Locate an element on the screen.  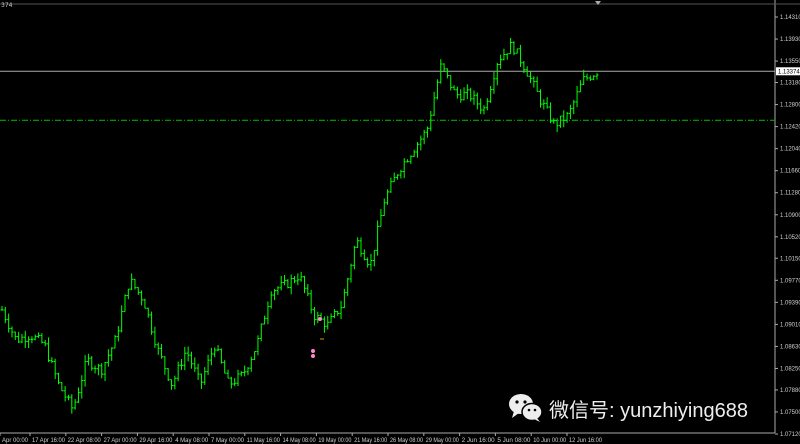
y-tick-label: 1.07500 is located at coordinates (790, 413).